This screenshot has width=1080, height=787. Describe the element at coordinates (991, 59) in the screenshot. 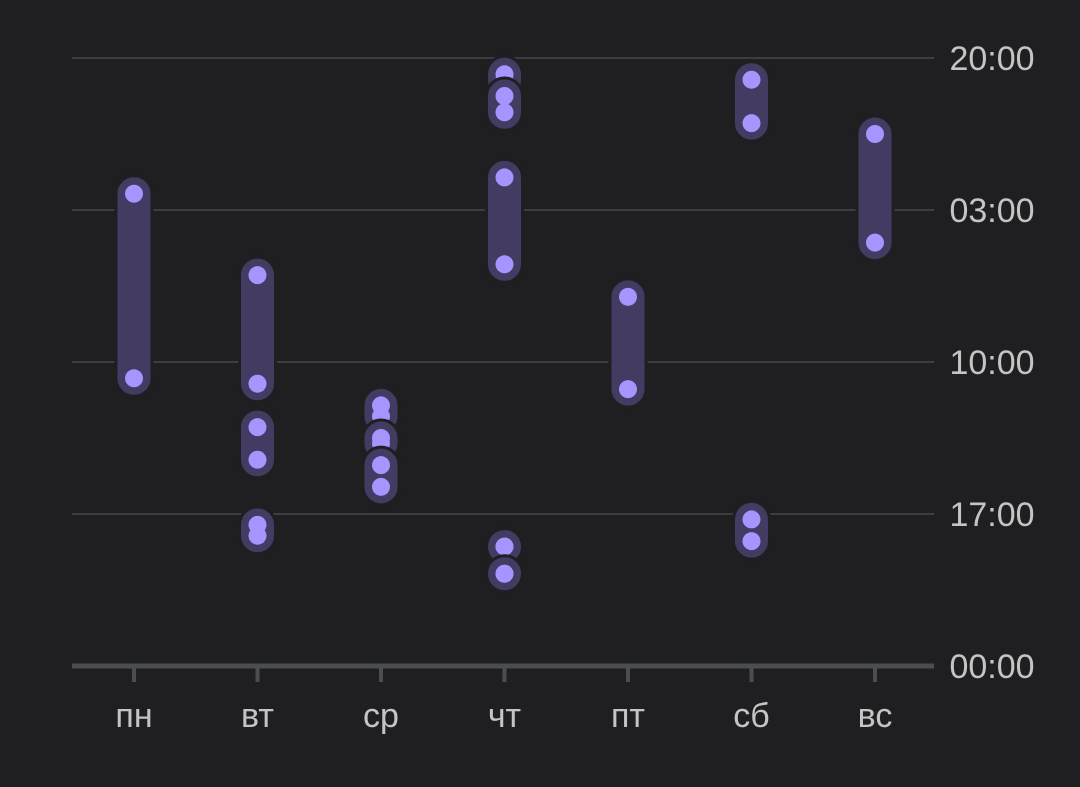

I see `y-tick-label: 20:00` at that location.